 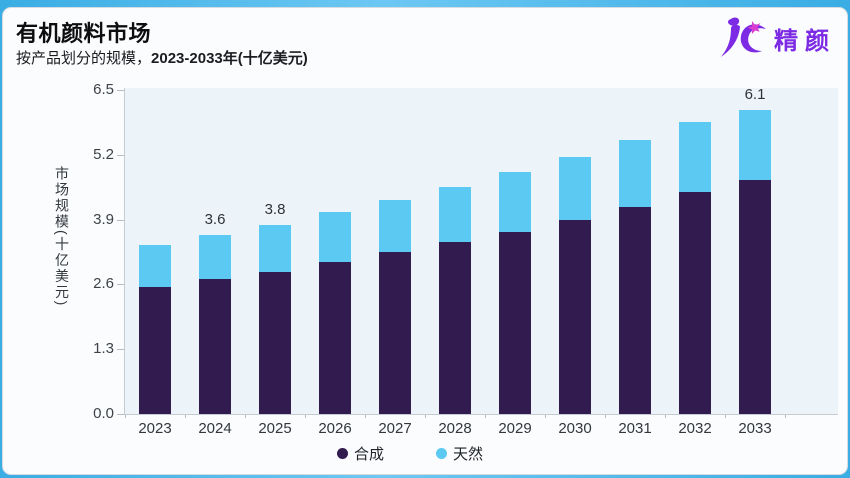 What do you see at coordinates (368, 454) in the screenshot?
I see `legend-label-synthetic: 合成` at bounding box center [368, 454].